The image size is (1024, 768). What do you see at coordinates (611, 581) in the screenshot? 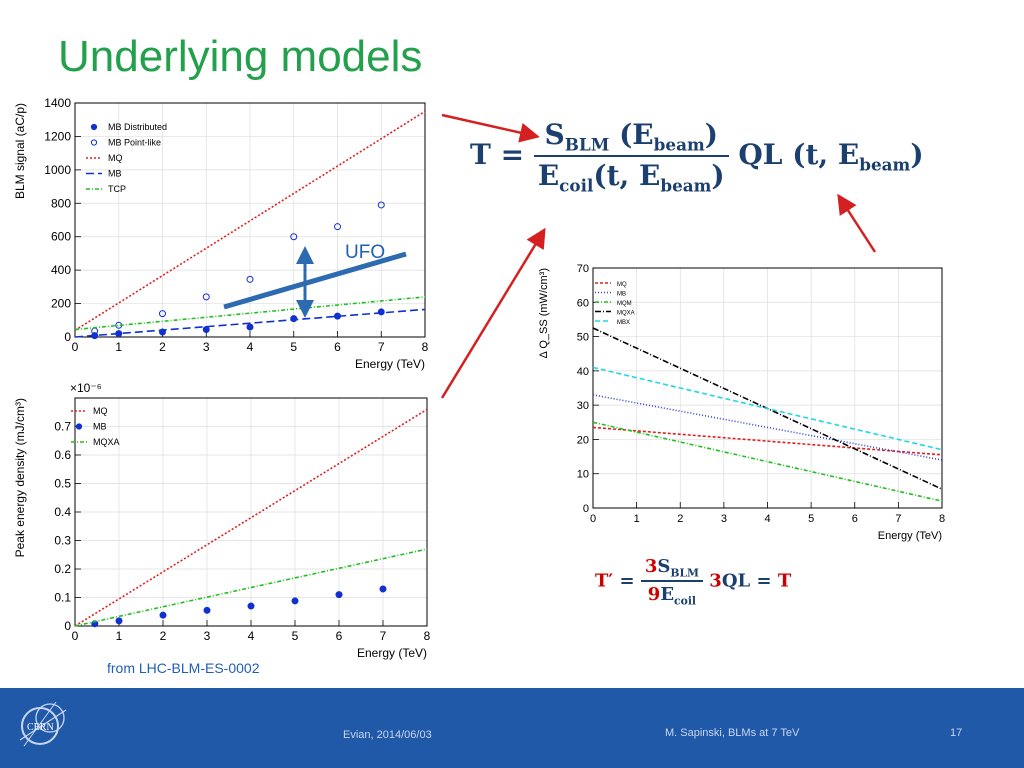
I see `red-prime: ′` at bounding box center [611, 581].